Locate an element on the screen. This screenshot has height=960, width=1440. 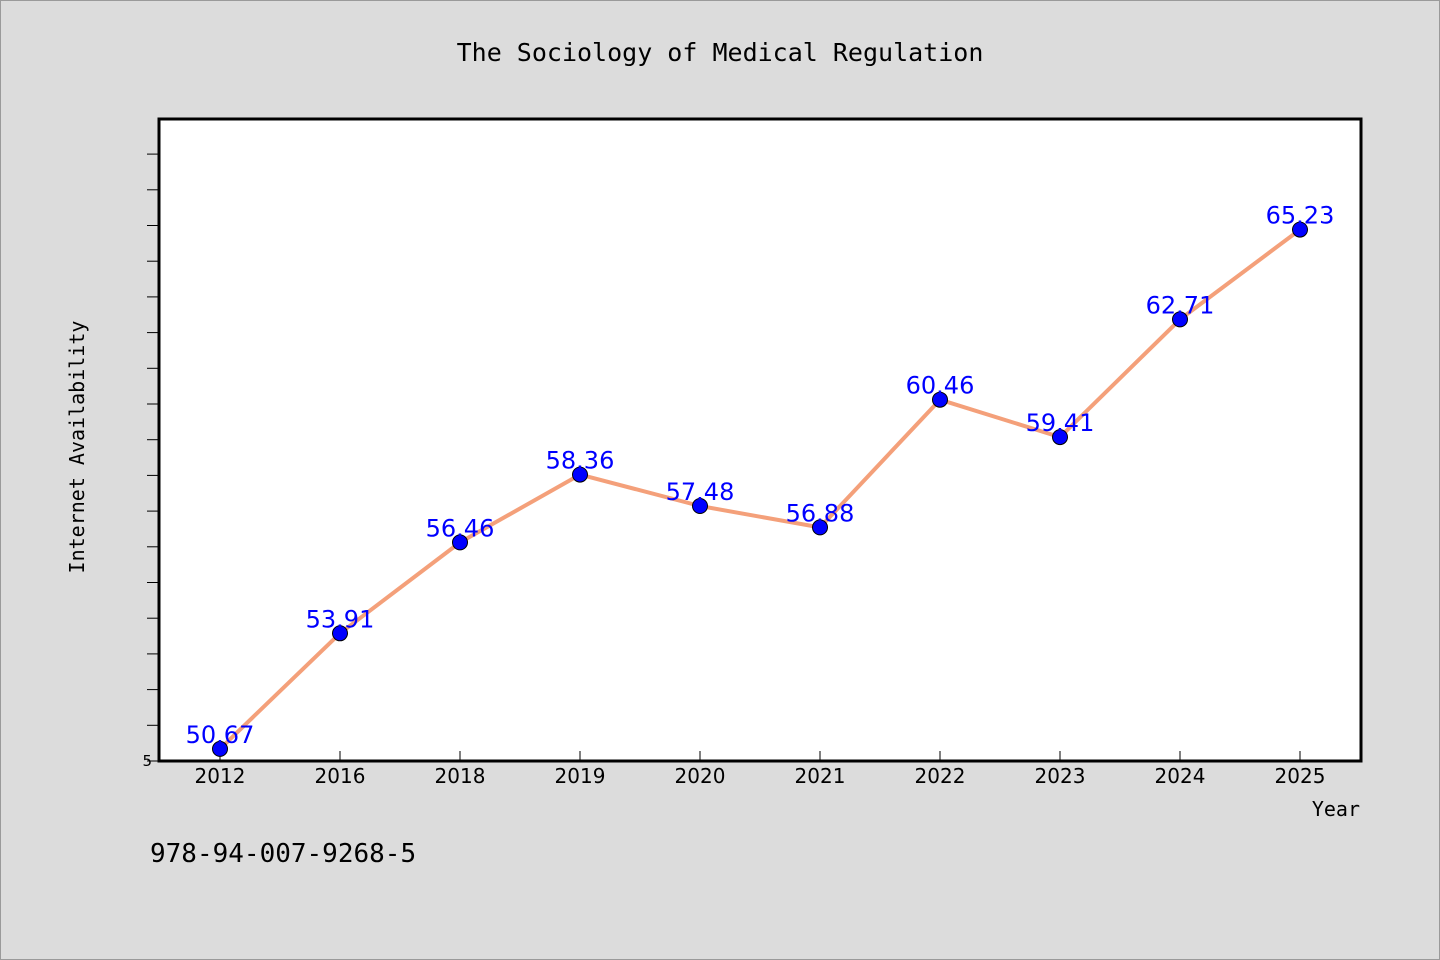
data-label: 50.67 is located at coordinates (220, 735).